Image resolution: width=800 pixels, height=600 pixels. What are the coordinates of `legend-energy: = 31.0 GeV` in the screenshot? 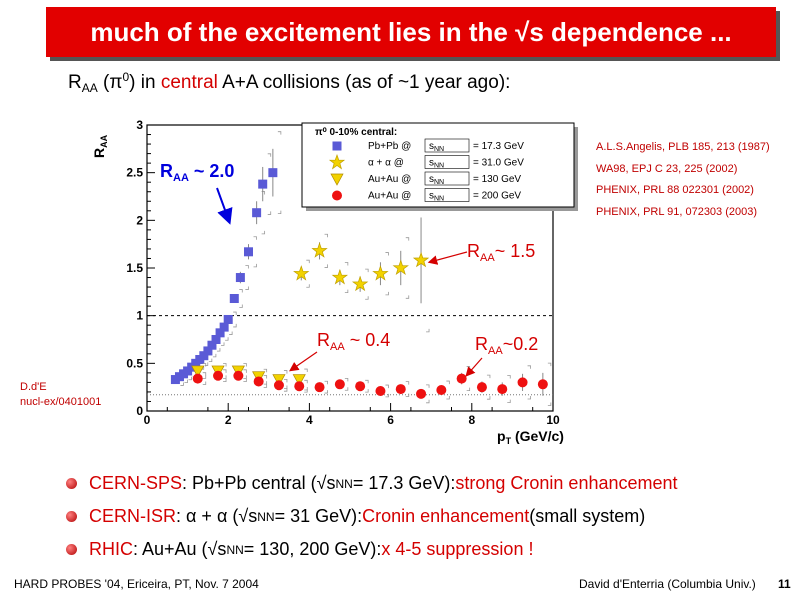 It's located at (498, 163).